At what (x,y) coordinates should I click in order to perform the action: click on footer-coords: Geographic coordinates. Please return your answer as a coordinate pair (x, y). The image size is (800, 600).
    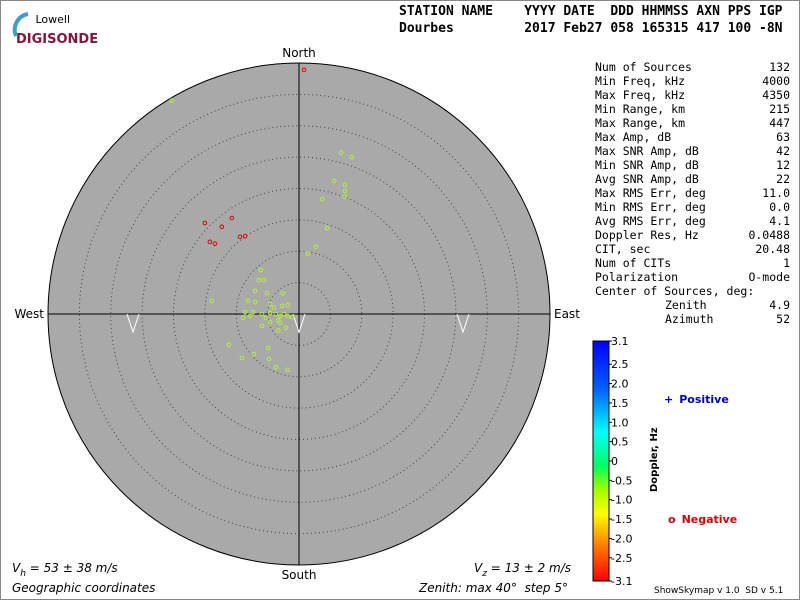
    Looking at the image, I should click on (83, 588).